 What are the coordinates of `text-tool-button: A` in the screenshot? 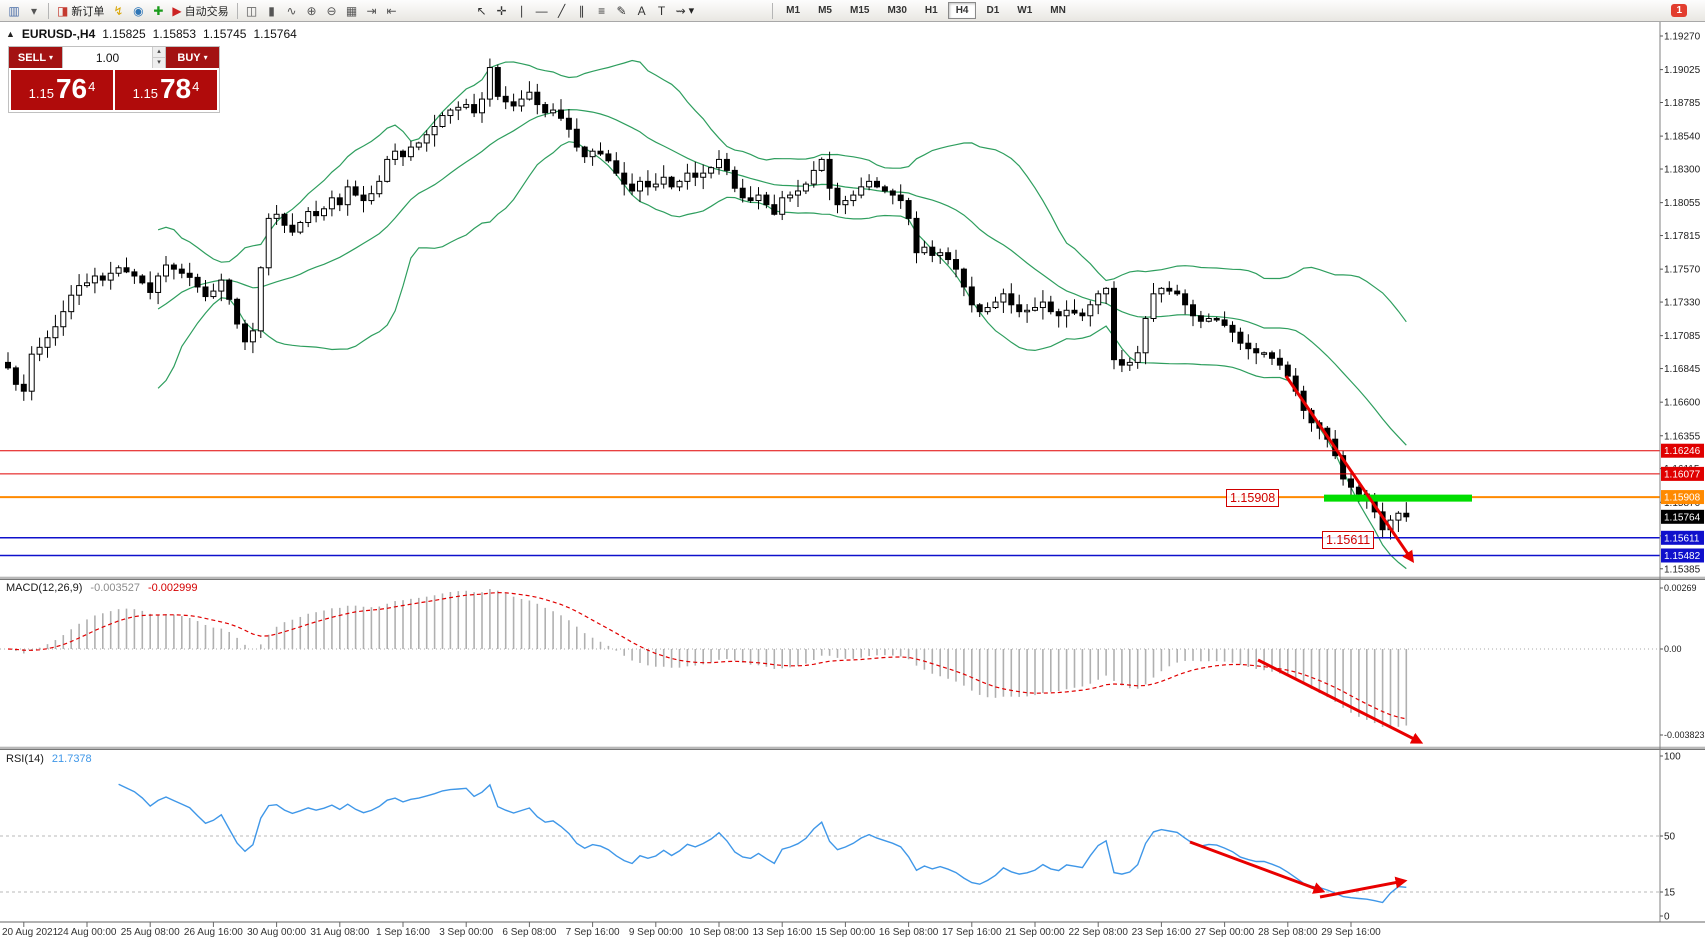 It's located at (642, 11).